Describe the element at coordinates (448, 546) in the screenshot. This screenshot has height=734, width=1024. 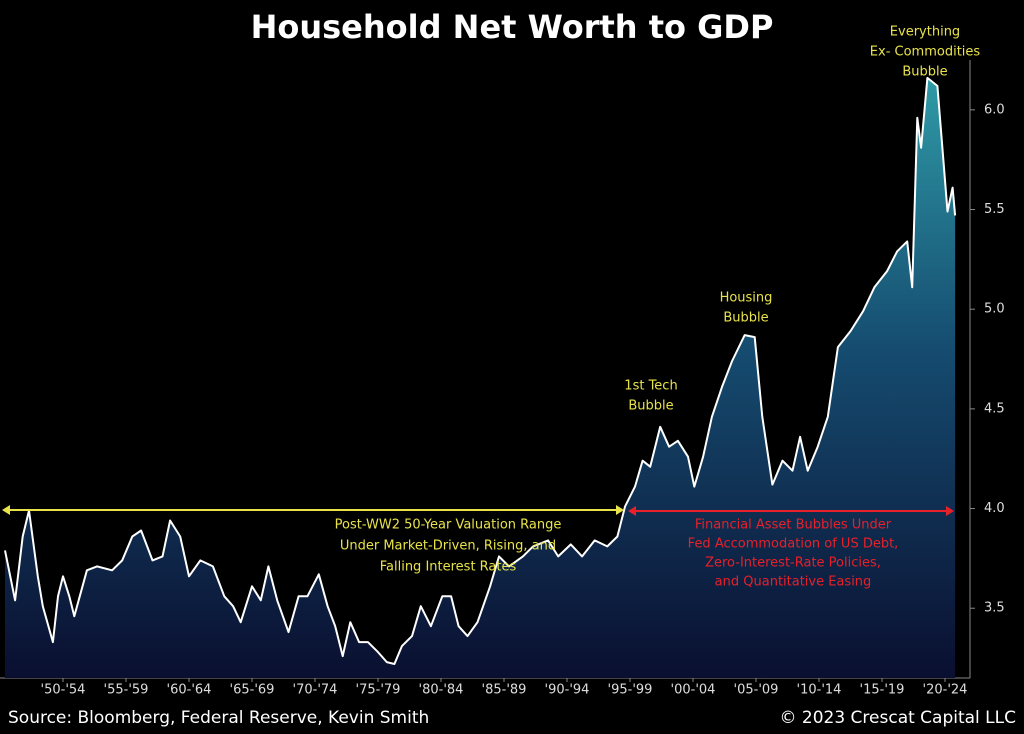
I see `annotation: Under Market-Driven, Rising, and` at that location.